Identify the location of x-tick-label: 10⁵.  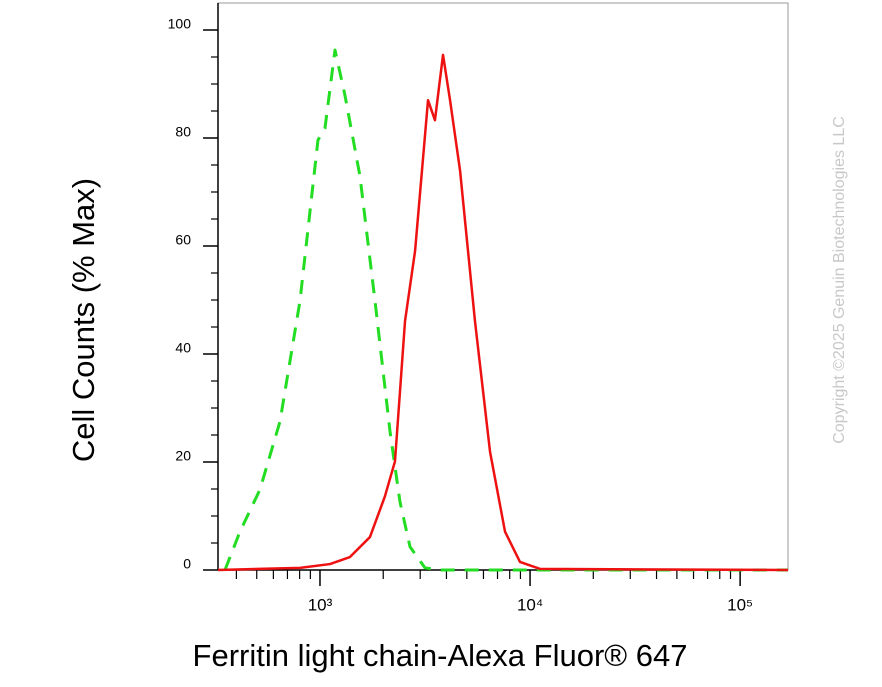
(740, 604).